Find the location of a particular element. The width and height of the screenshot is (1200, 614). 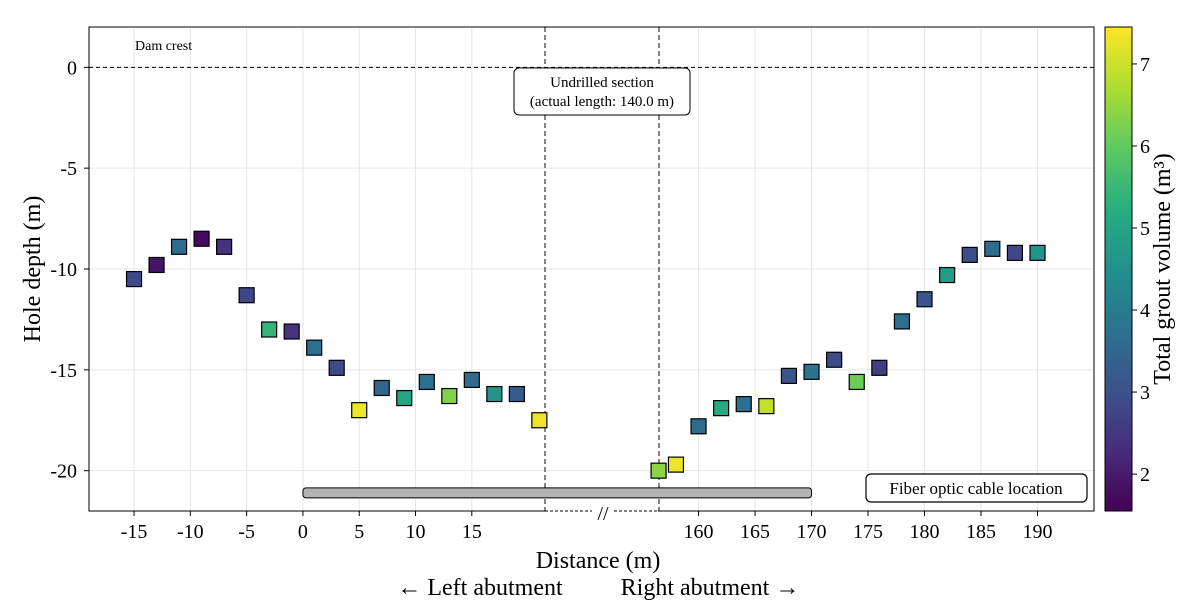

fiber-legend-label: Fiber optic cable location is located at coordinates (976, 488).